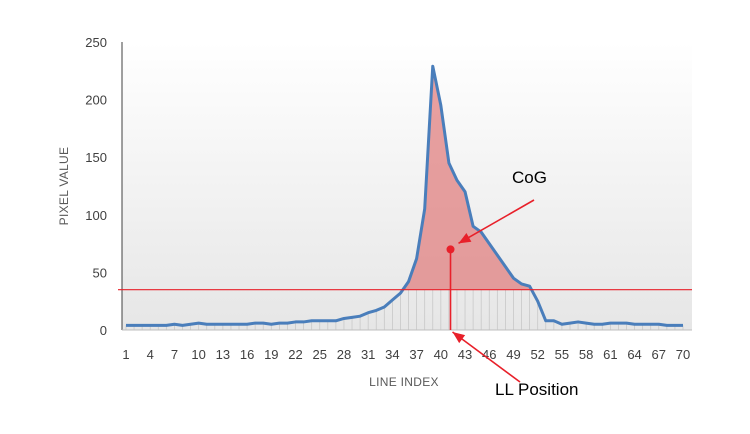 This screenshot has width=750, height=434. What do you see at coordinates (683, 354) in the screenshot?
I see `x-tick-label: 70` at bounding box center [683, 354].